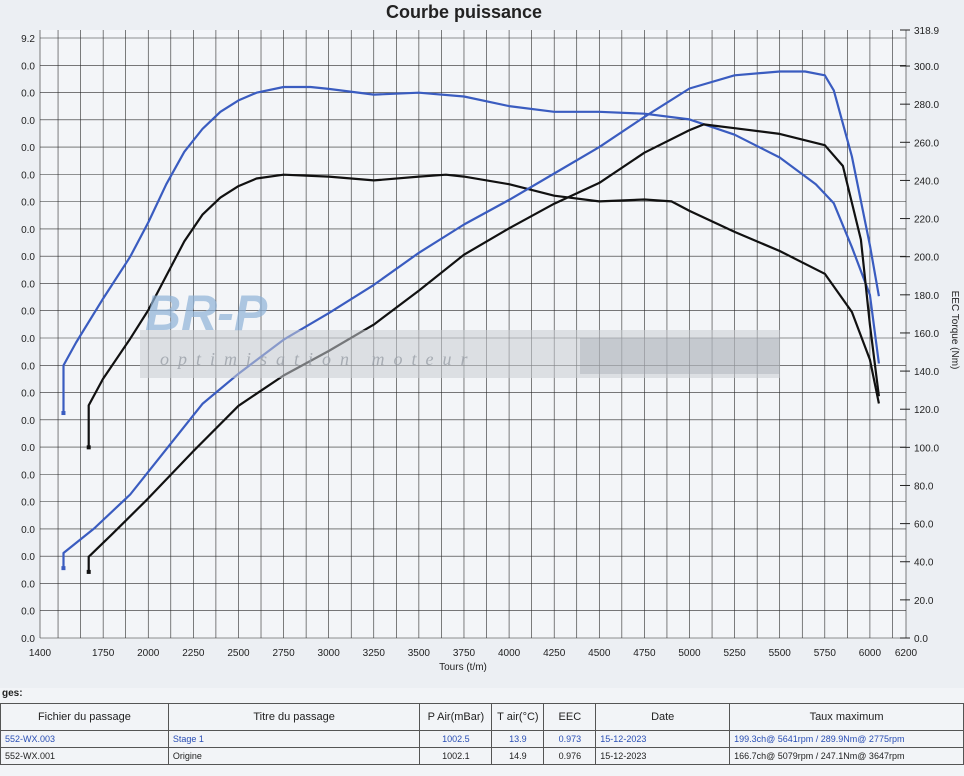 The width and height of the screenshot is (964, 776). Describe the element at coordinates (846, 717) in the screenshot. I see `header-taux: Taux maximum` at that location.